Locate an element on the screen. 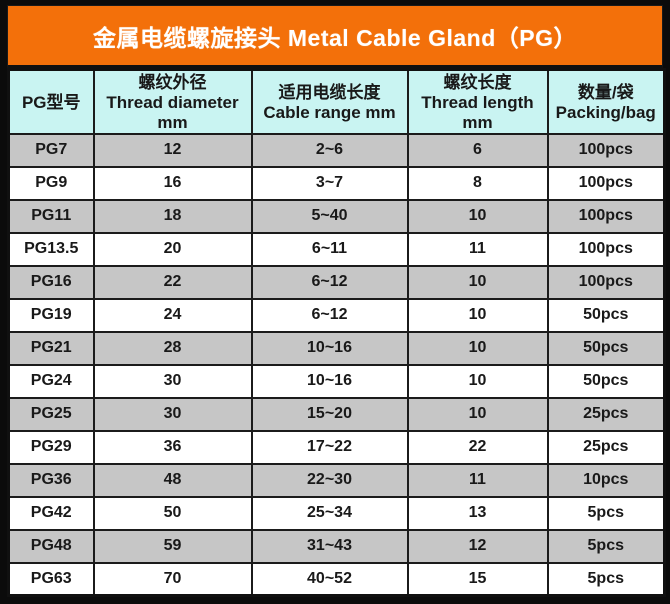 The height and width of the screenshot is (604, 670). cell-cable-range: 2~6 is located at coordinates (329, 150).